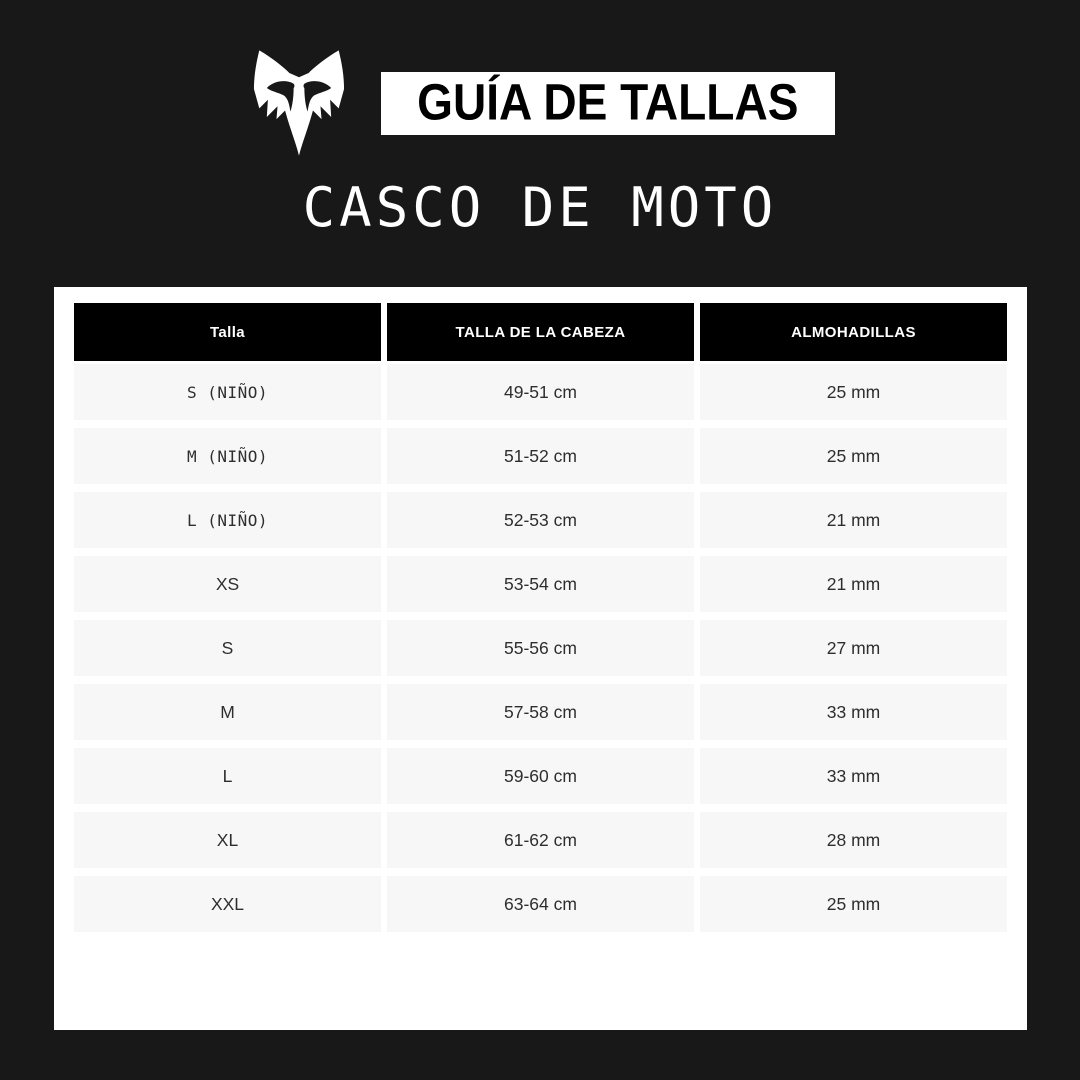 The height and width of the screenshot is (1080, 1080). What do you see at coordinates (299, 103) in the screenshot?
I see `fox-head-logo-icon` at bounding box center [299, 103].